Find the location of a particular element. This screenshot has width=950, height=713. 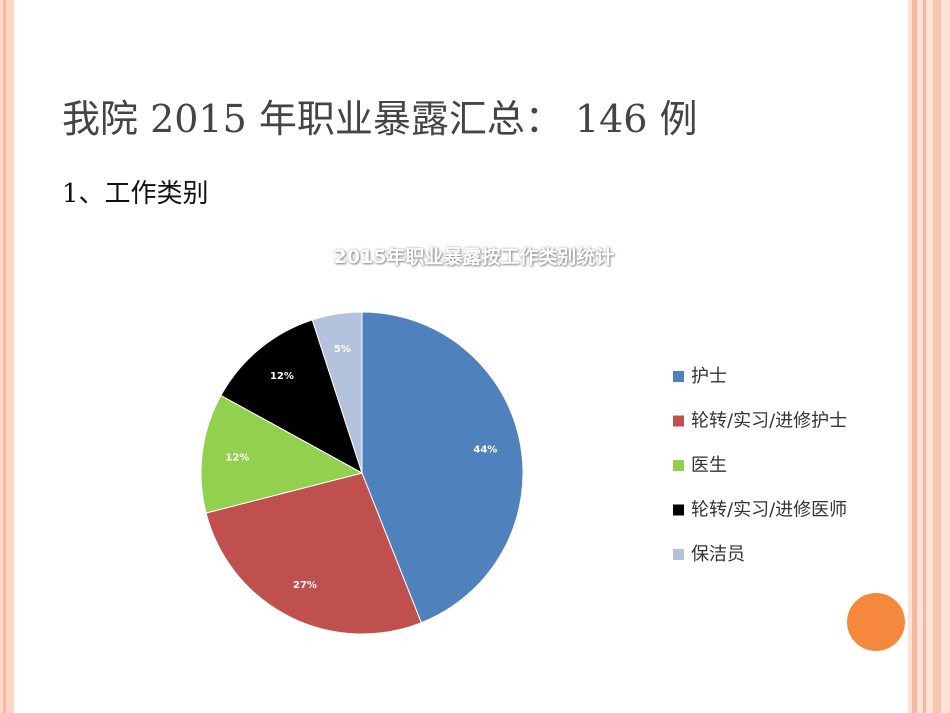

slide-title: 我院 2015 年职业暴露汇总： 146 例 is located at coordinates (380, 119).